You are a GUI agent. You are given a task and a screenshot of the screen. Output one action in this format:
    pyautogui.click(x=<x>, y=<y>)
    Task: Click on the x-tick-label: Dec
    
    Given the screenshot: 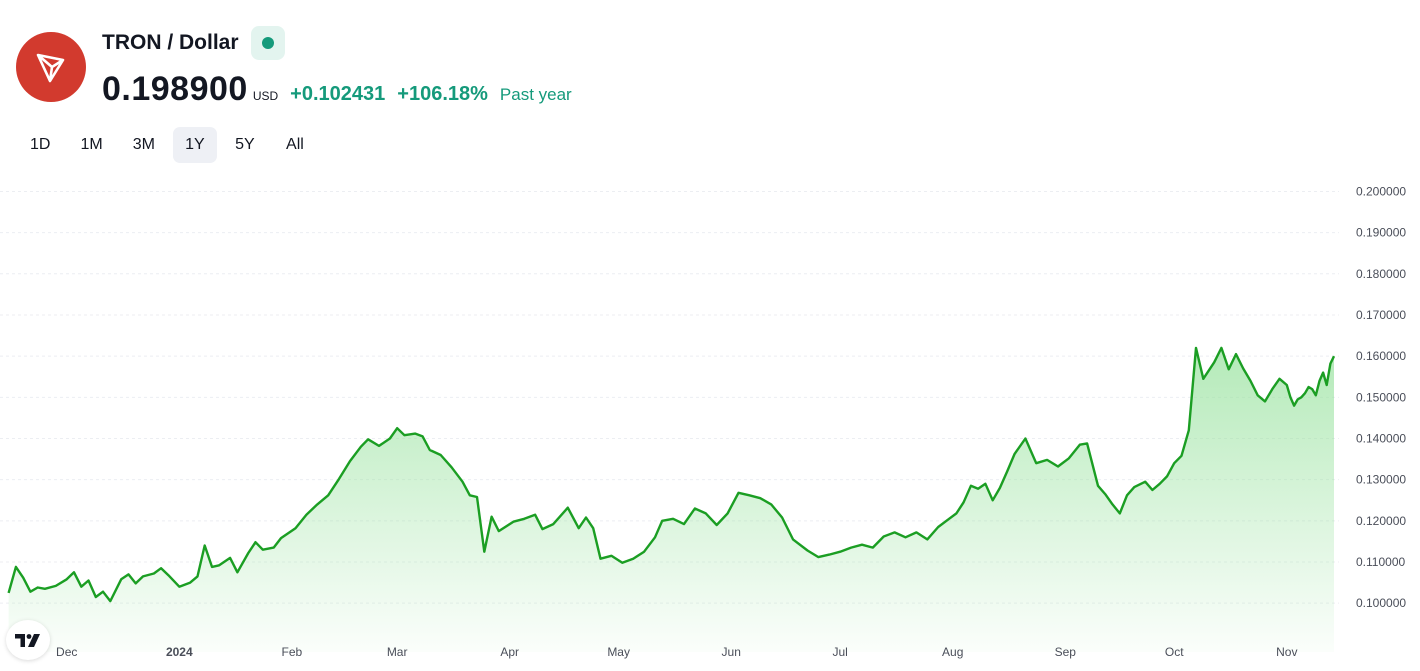 What is the action you would take?
    pyautogui.click(x=66, y=652)
    